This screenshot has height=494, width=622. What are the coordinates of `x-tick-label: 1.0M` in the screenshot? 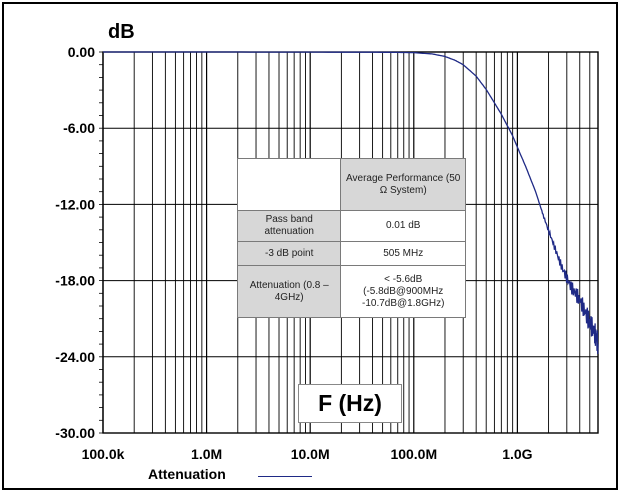 It's located at (206, 454).